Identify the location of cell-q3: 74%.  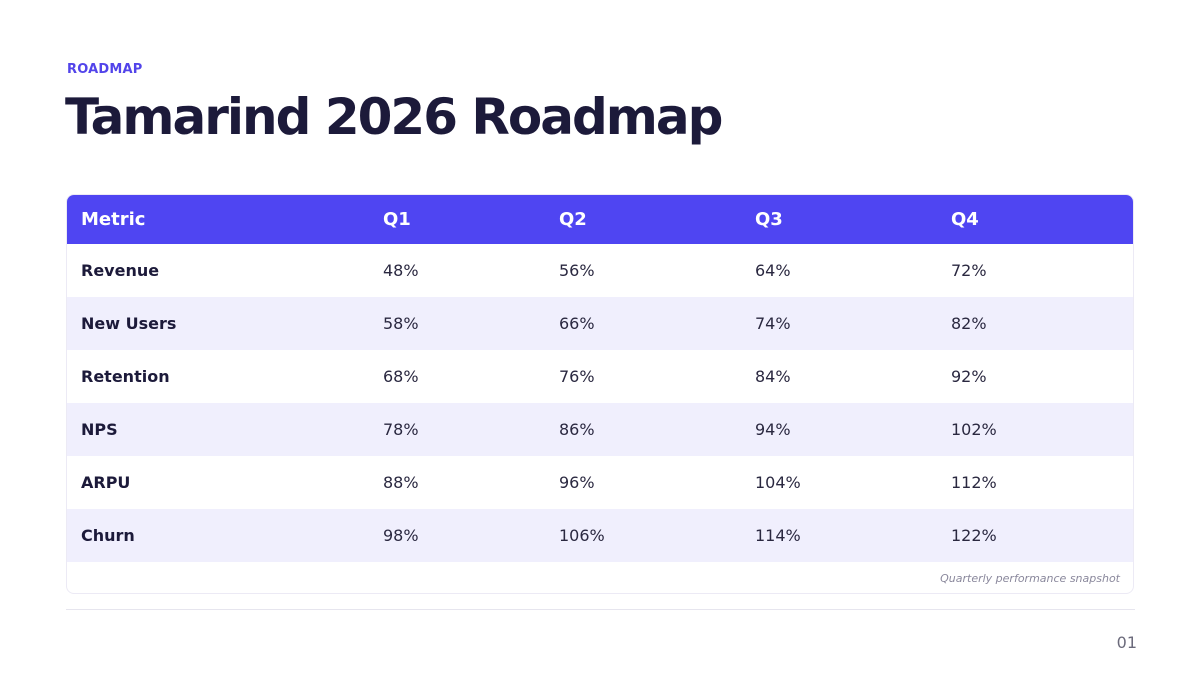
(773, 323).